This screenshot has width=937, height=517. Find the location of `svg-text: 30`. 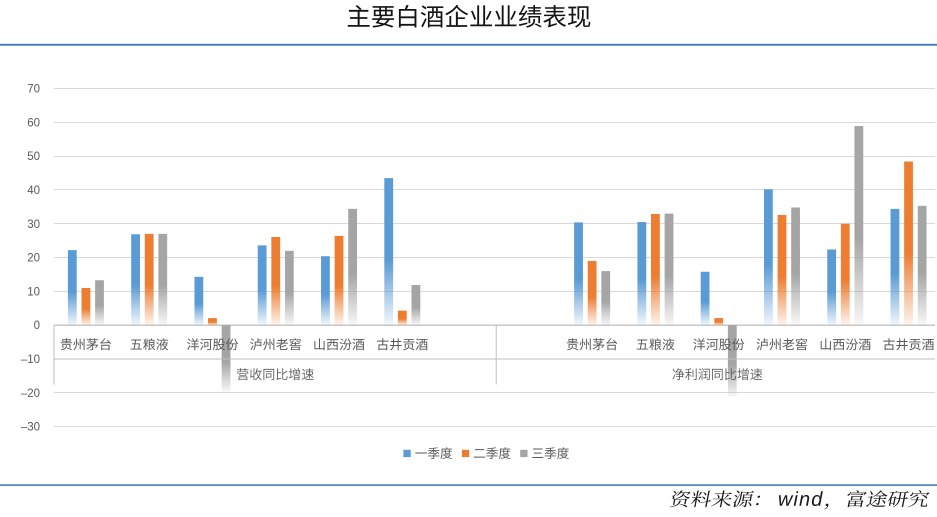

svg-text: 30 is located at coordinates (33, 225).